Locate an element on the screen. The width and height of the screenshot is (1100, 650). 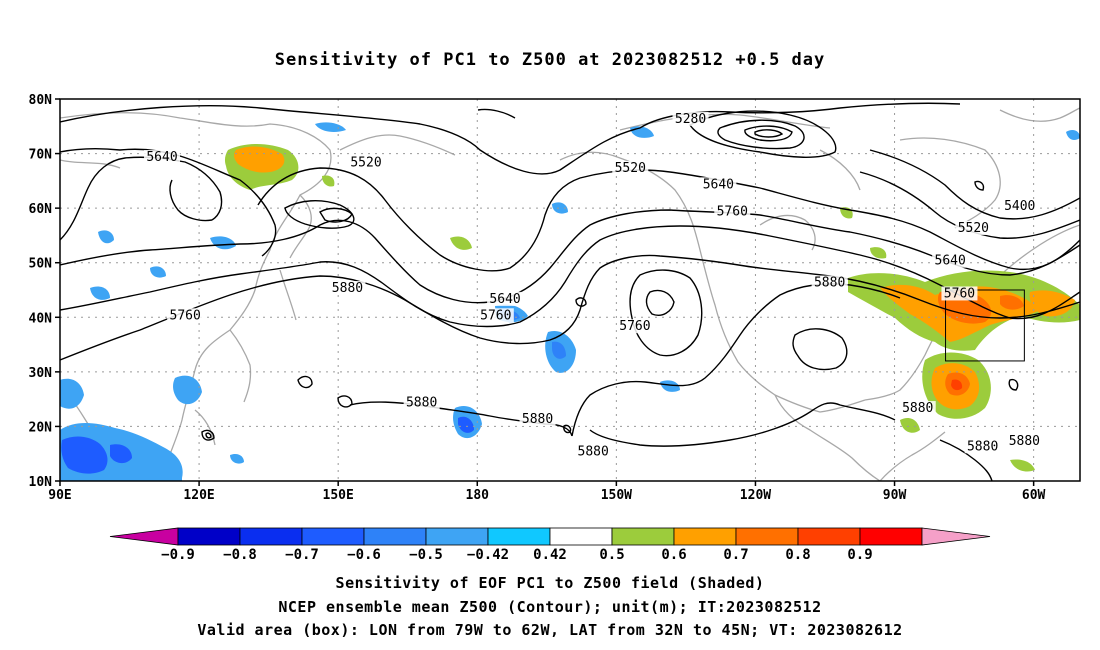
lat-tick-label: 80N is located at coordinates (41, 100).